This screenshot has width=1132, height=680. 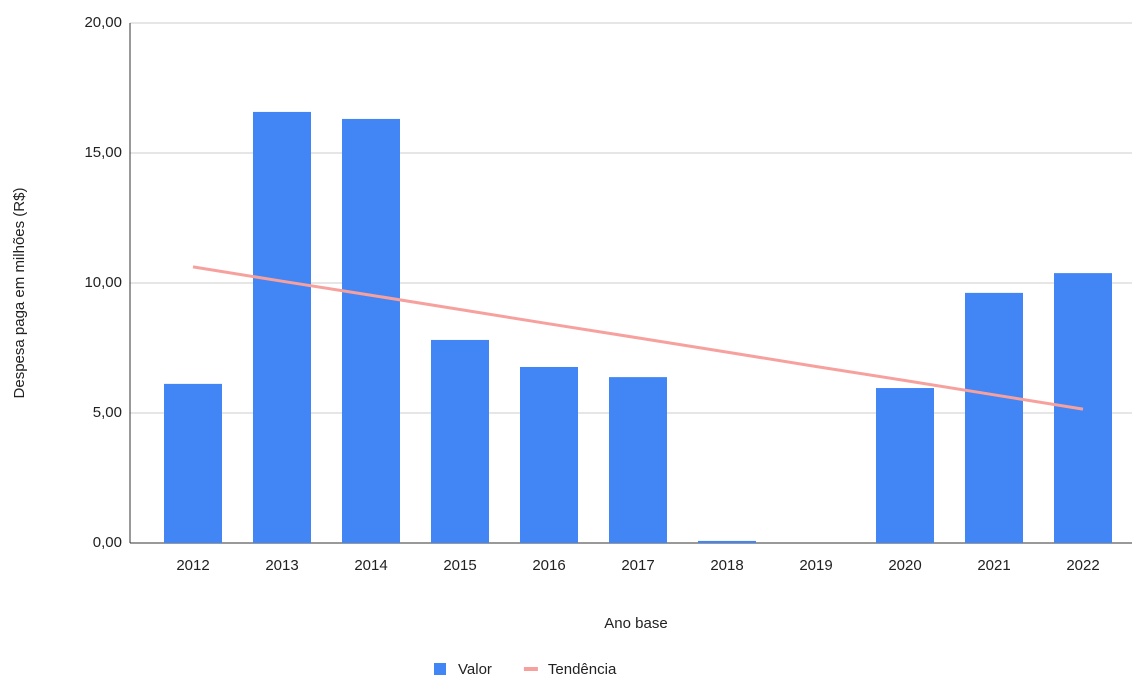 What do you see at coordinates (904, 565) in the screenshot?
I see `x-tick-label: 2020` at bounding box center [904, 565].